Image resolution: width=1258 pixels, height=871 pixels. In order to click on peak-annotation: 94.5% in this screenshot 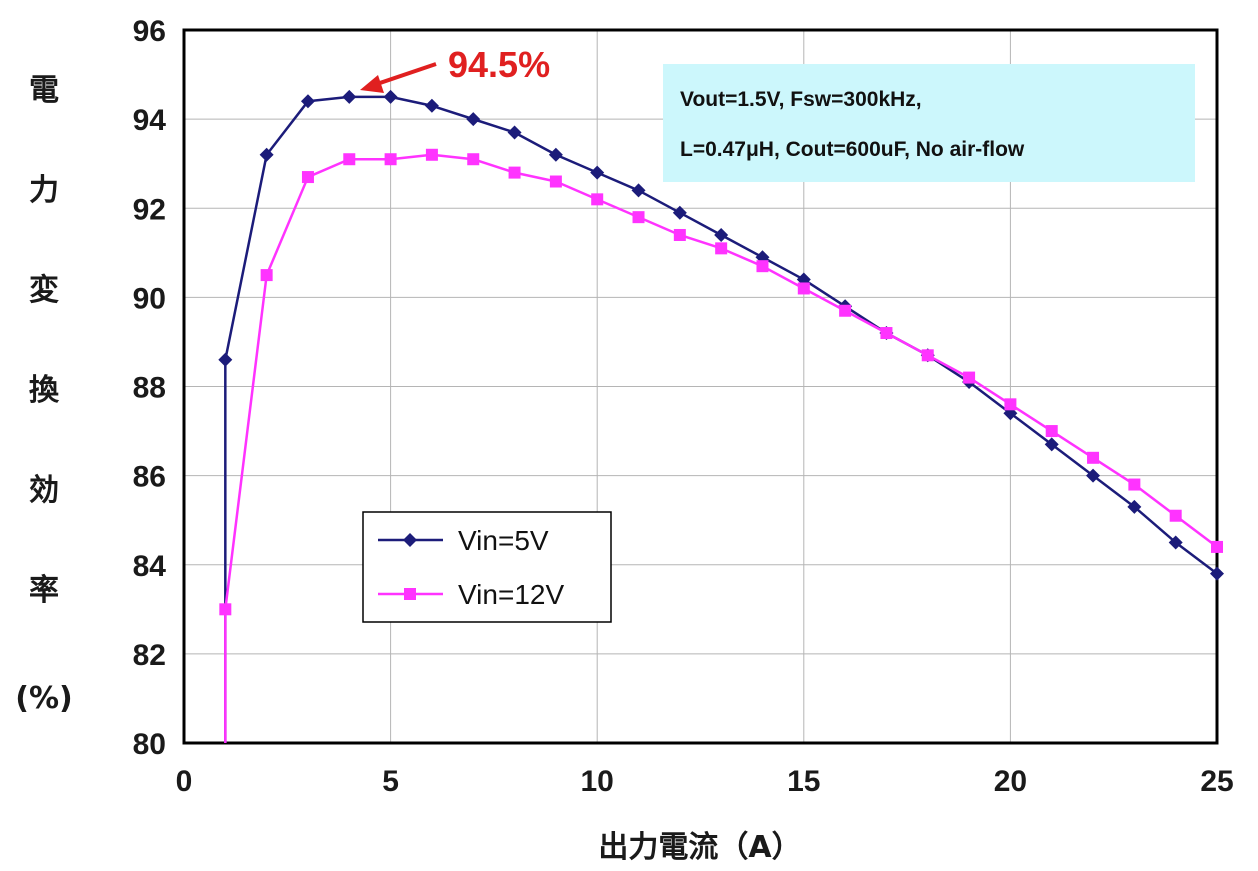, I will do `click(455, 68)`.